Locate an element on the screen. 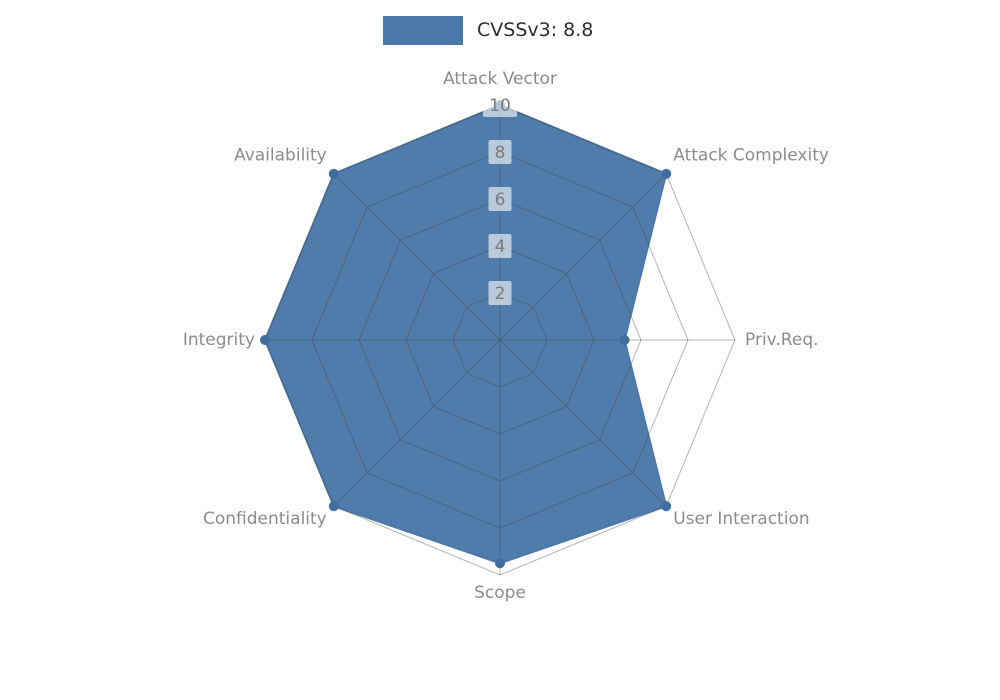 This screenshot has width=1000, height=700. axis-label-attack-complexity: Attack Complexity is located at coordinates (751, 155).